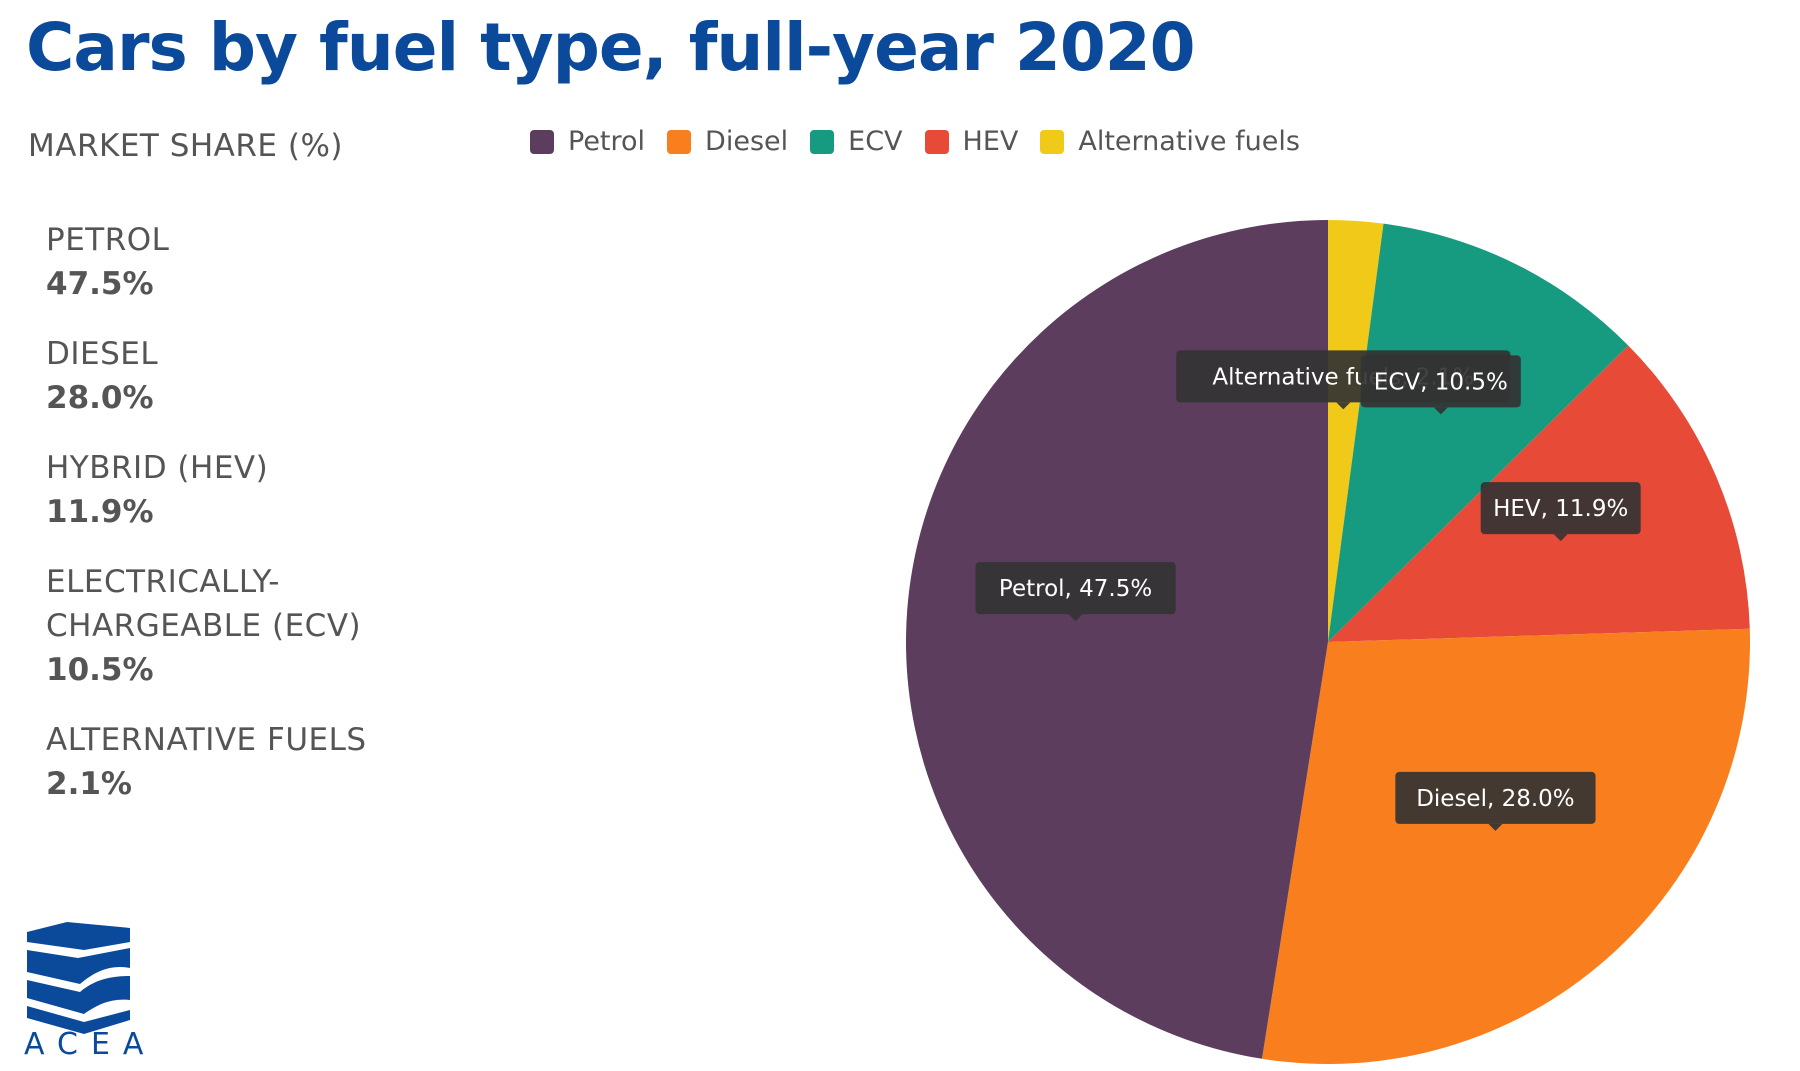  Describe the element at coordinates (100, 670) in the screenshot. I see `share-value-ecv: 10.5%` at that location.